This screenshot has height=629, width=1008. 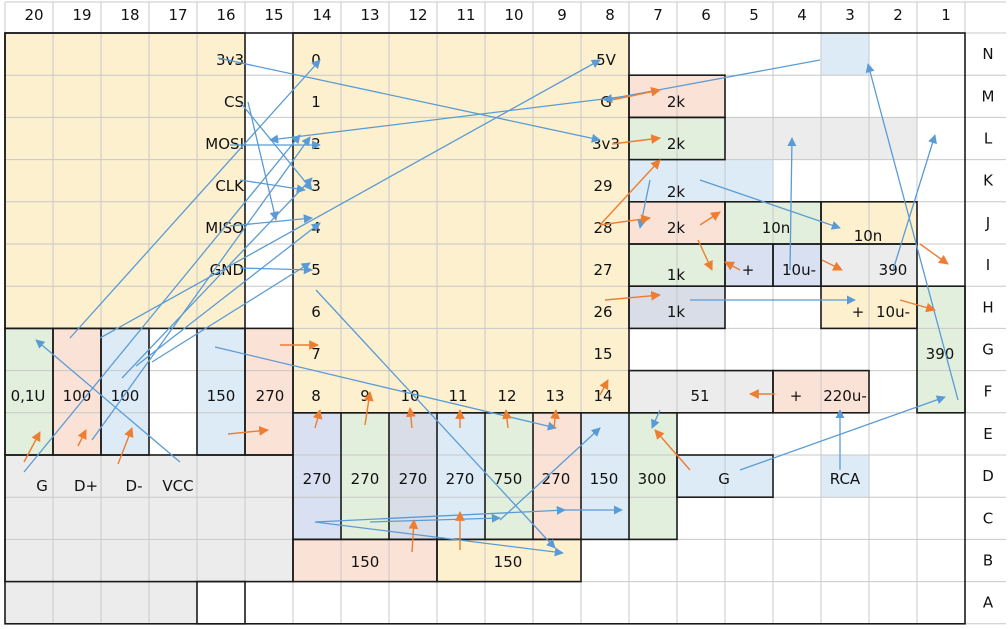 What do you see at coordinates (602, 354) in the screenshot?
I see `cell-label-p15: 15` at bounding box center [602, 354].